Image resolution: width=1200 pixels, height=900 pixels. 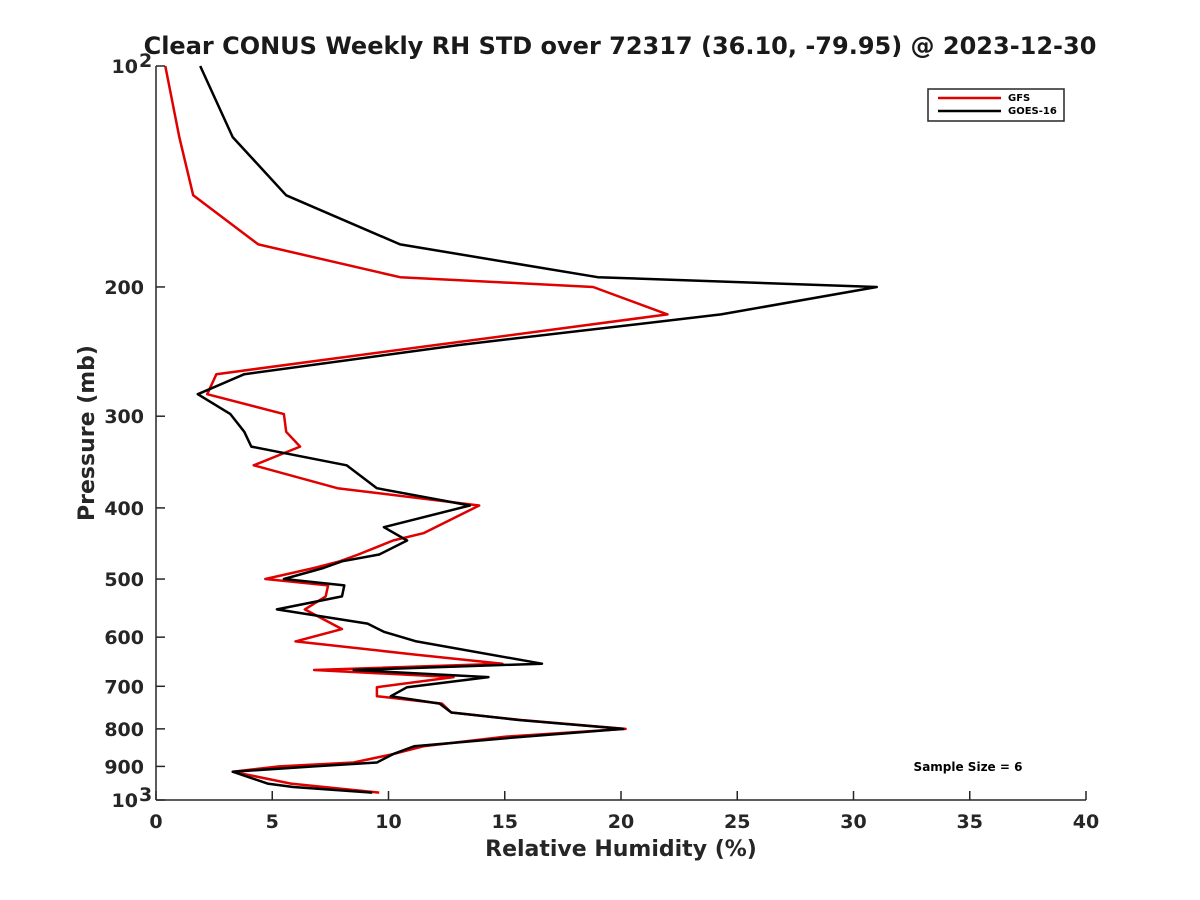 What do you see at coordinates (124, 417) in the screenshot?
I see `y-tick-label: 300` at bounding box center [124, 417].